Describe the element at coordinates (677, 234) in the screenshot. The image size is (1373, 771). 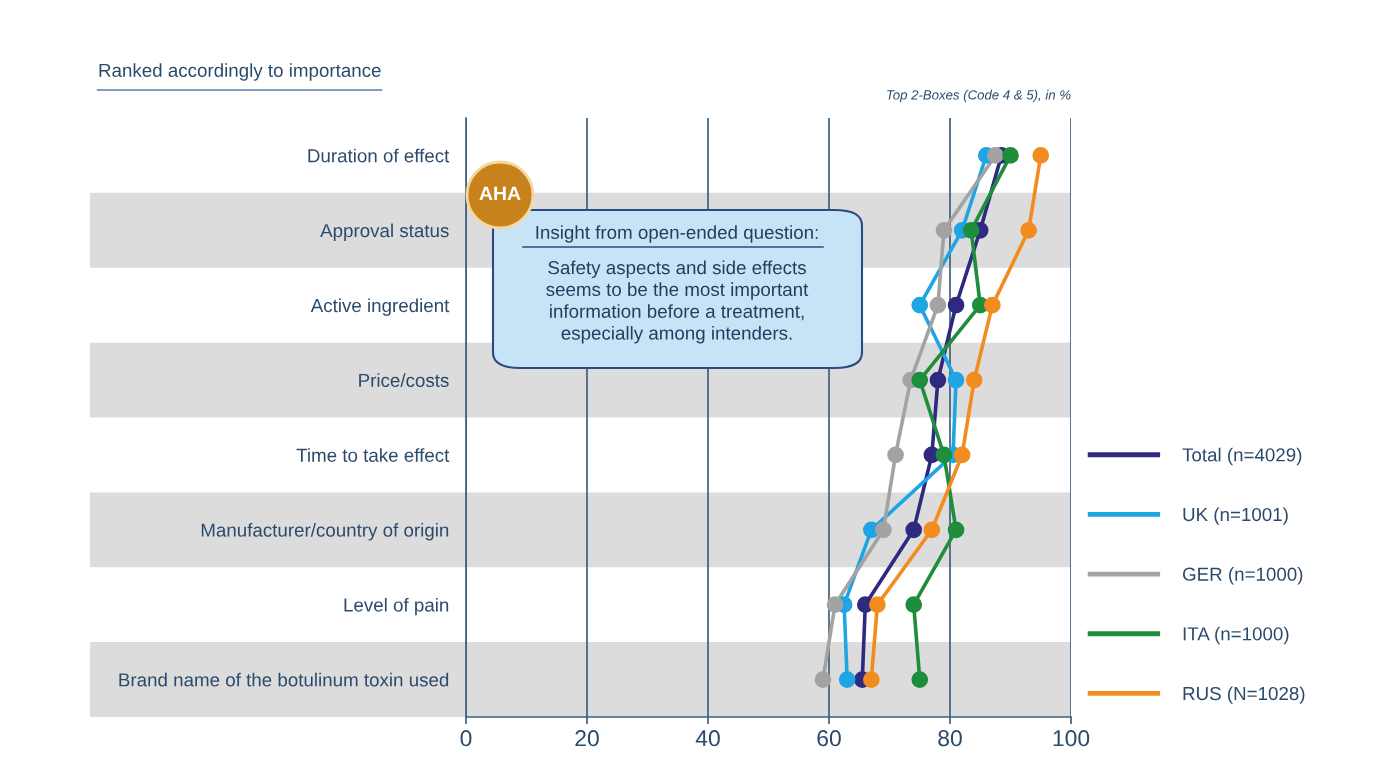
I see `annotation: Insight from open-ended question:` at that location.